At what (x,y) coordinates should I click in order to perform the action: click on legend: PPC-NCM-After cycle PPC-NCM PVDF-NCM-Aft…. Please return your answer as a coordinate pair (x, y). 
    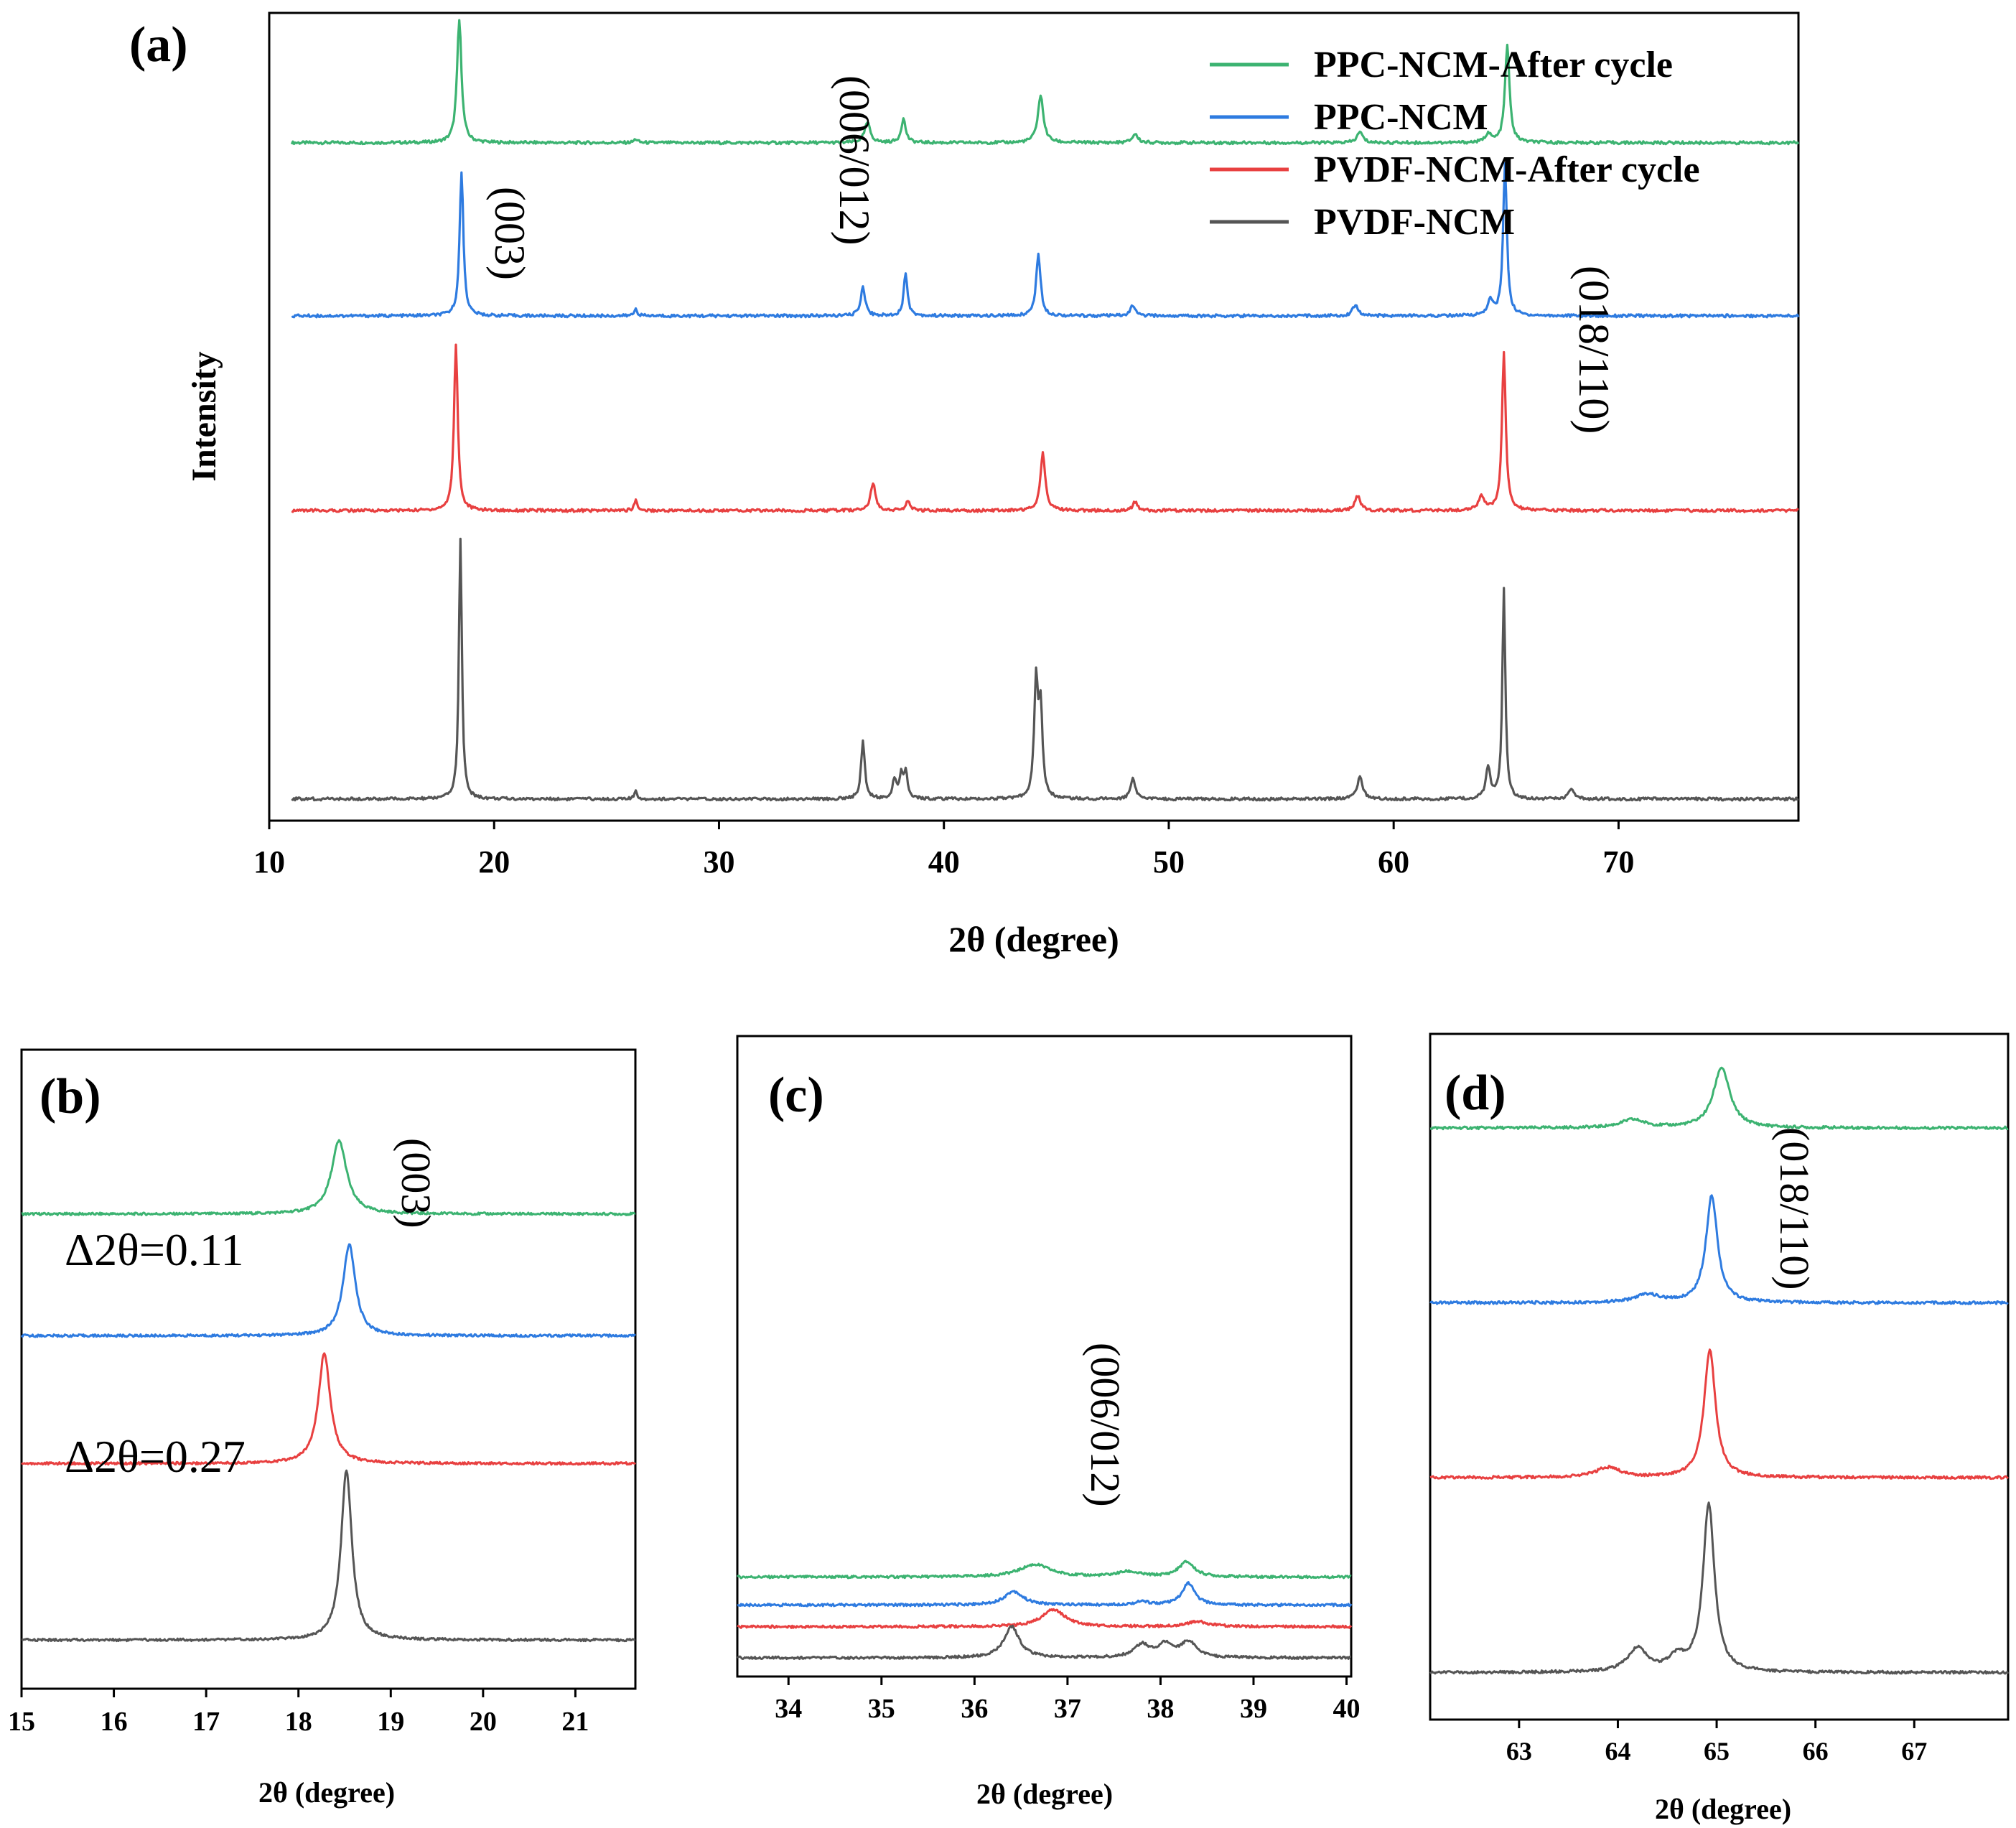
    Looking at the image, I should click on (1455, 144).